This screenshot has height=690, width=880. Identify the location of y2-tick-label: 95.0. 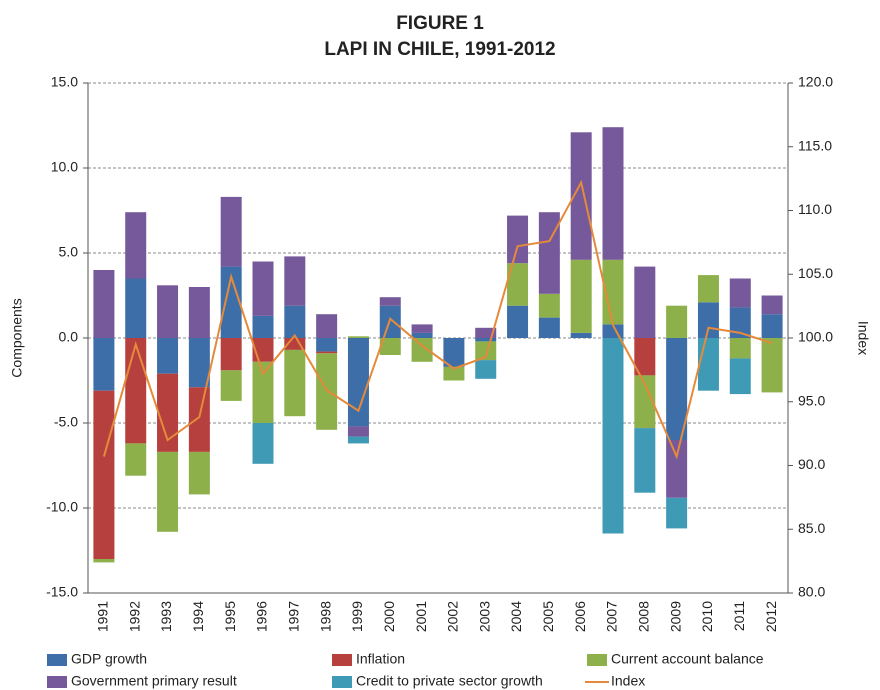
(811, 400).